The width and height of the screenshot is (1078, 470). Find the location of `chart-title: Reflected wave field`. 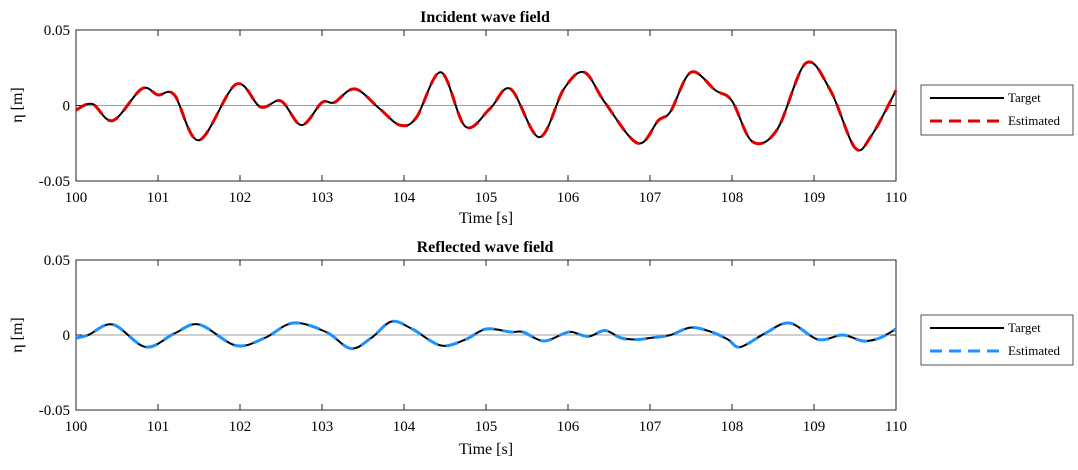

chart-title: Reflected wave field is located at coordinates (485, 247).